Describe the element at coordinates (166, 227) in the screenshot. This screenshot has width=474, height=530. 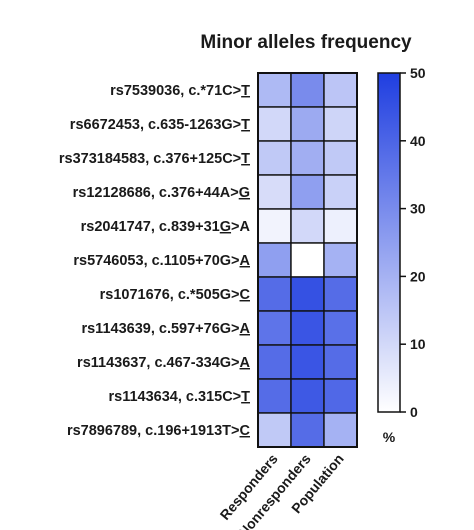
I see `row-label: rs2041747, c.839+31G>A` at that location.